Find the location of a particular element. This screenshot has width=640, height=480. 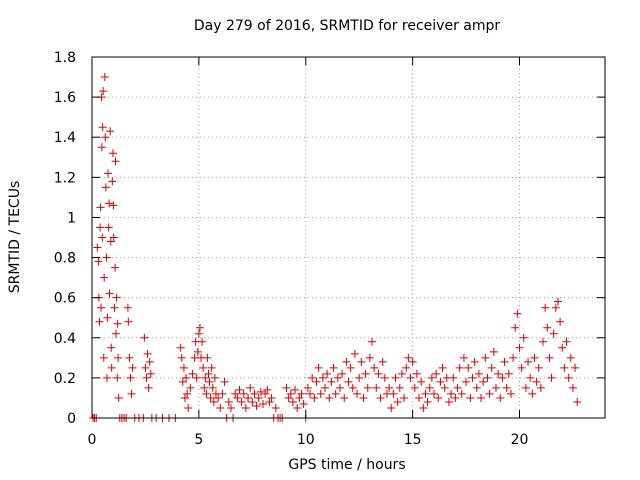

y-tick-label: 1 is located at coordinates (71, 218).